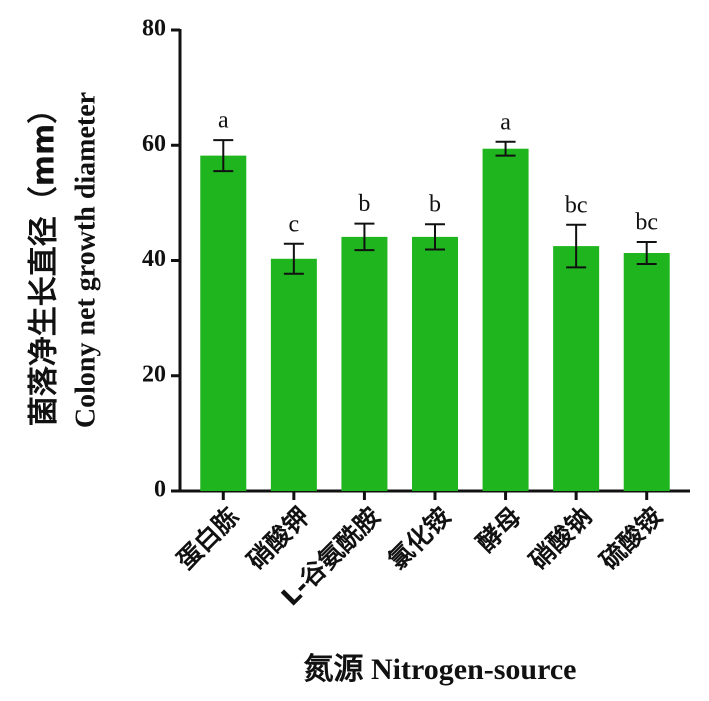 The width and height of the screenshot is (709, 701). What do you see at coordinates (561, 539) in the screenshot?
I see `x-tick-label: 硝酸钠` at bounding box center [561, 539].